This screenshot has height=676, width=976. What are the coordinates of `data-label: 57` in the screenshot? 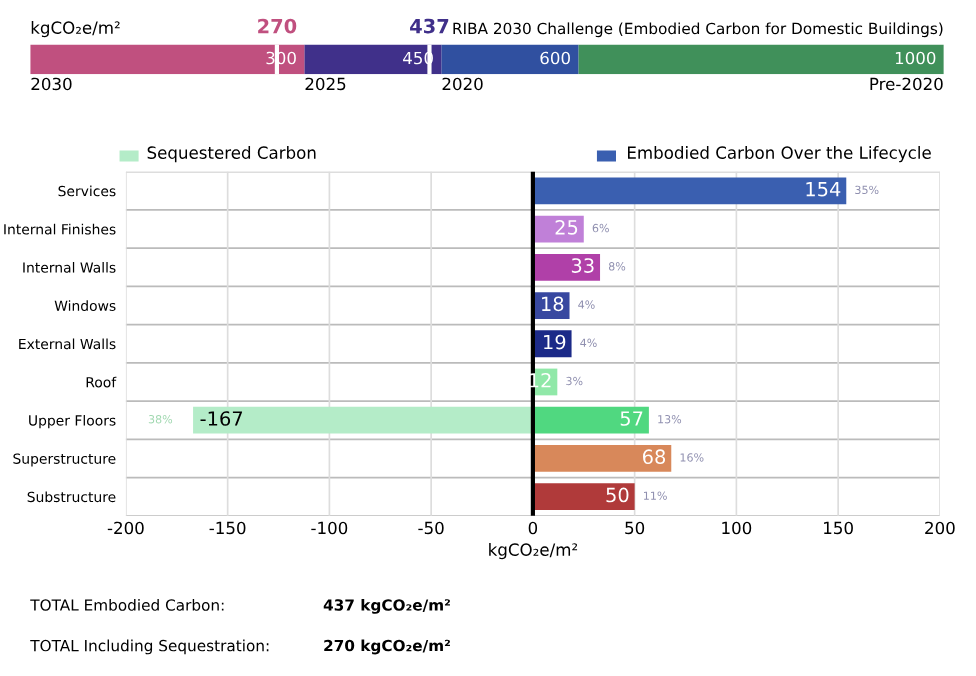 It's located at (631, 418).